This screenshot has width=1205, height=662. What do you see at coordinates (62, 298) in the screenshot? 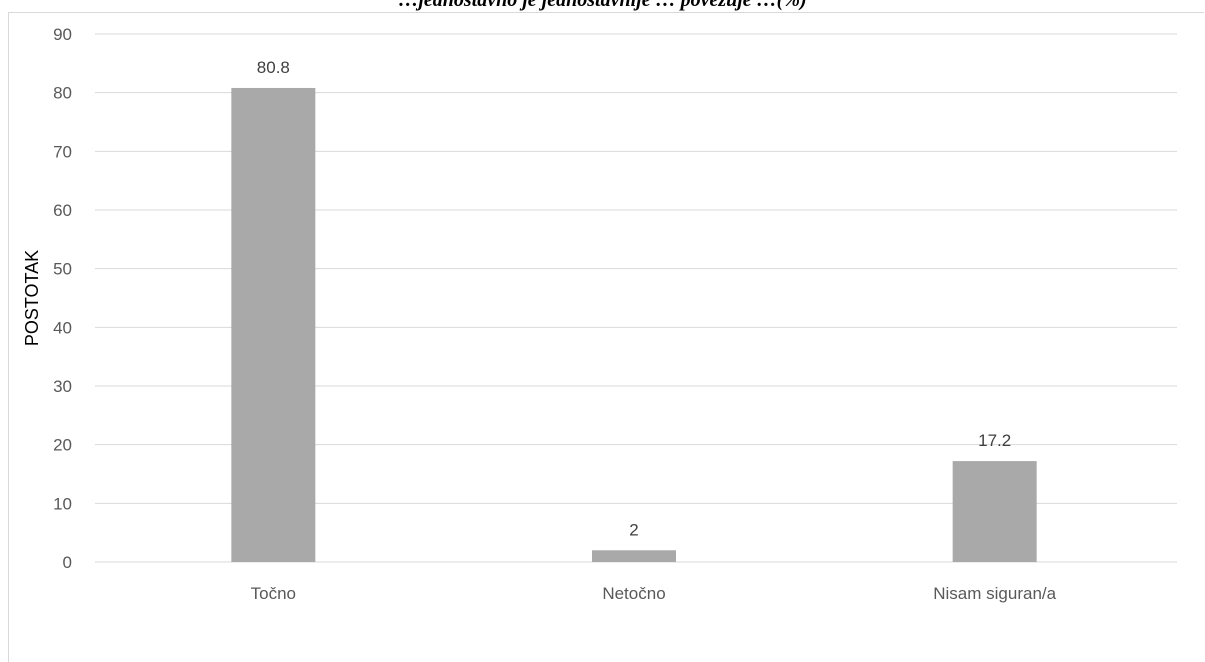
I see `y-axis-ticks: 0 10 20 30 40 50 60 70 80 90` at bounding box center [62, 298].